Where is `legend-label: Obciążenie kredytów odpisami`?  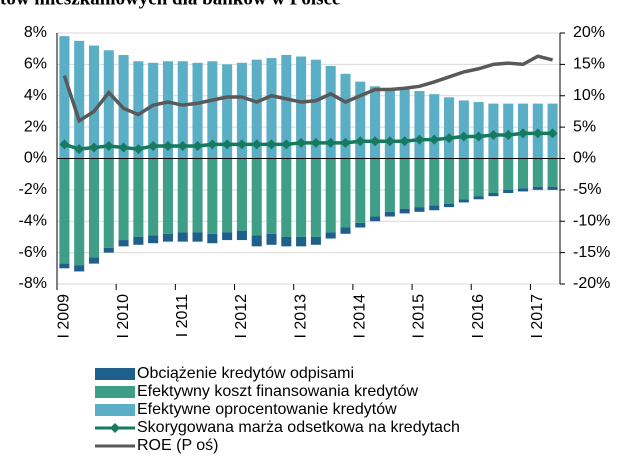
legend-label: Obciążenie kredytów odpisami is located at coordinates (245, 373).